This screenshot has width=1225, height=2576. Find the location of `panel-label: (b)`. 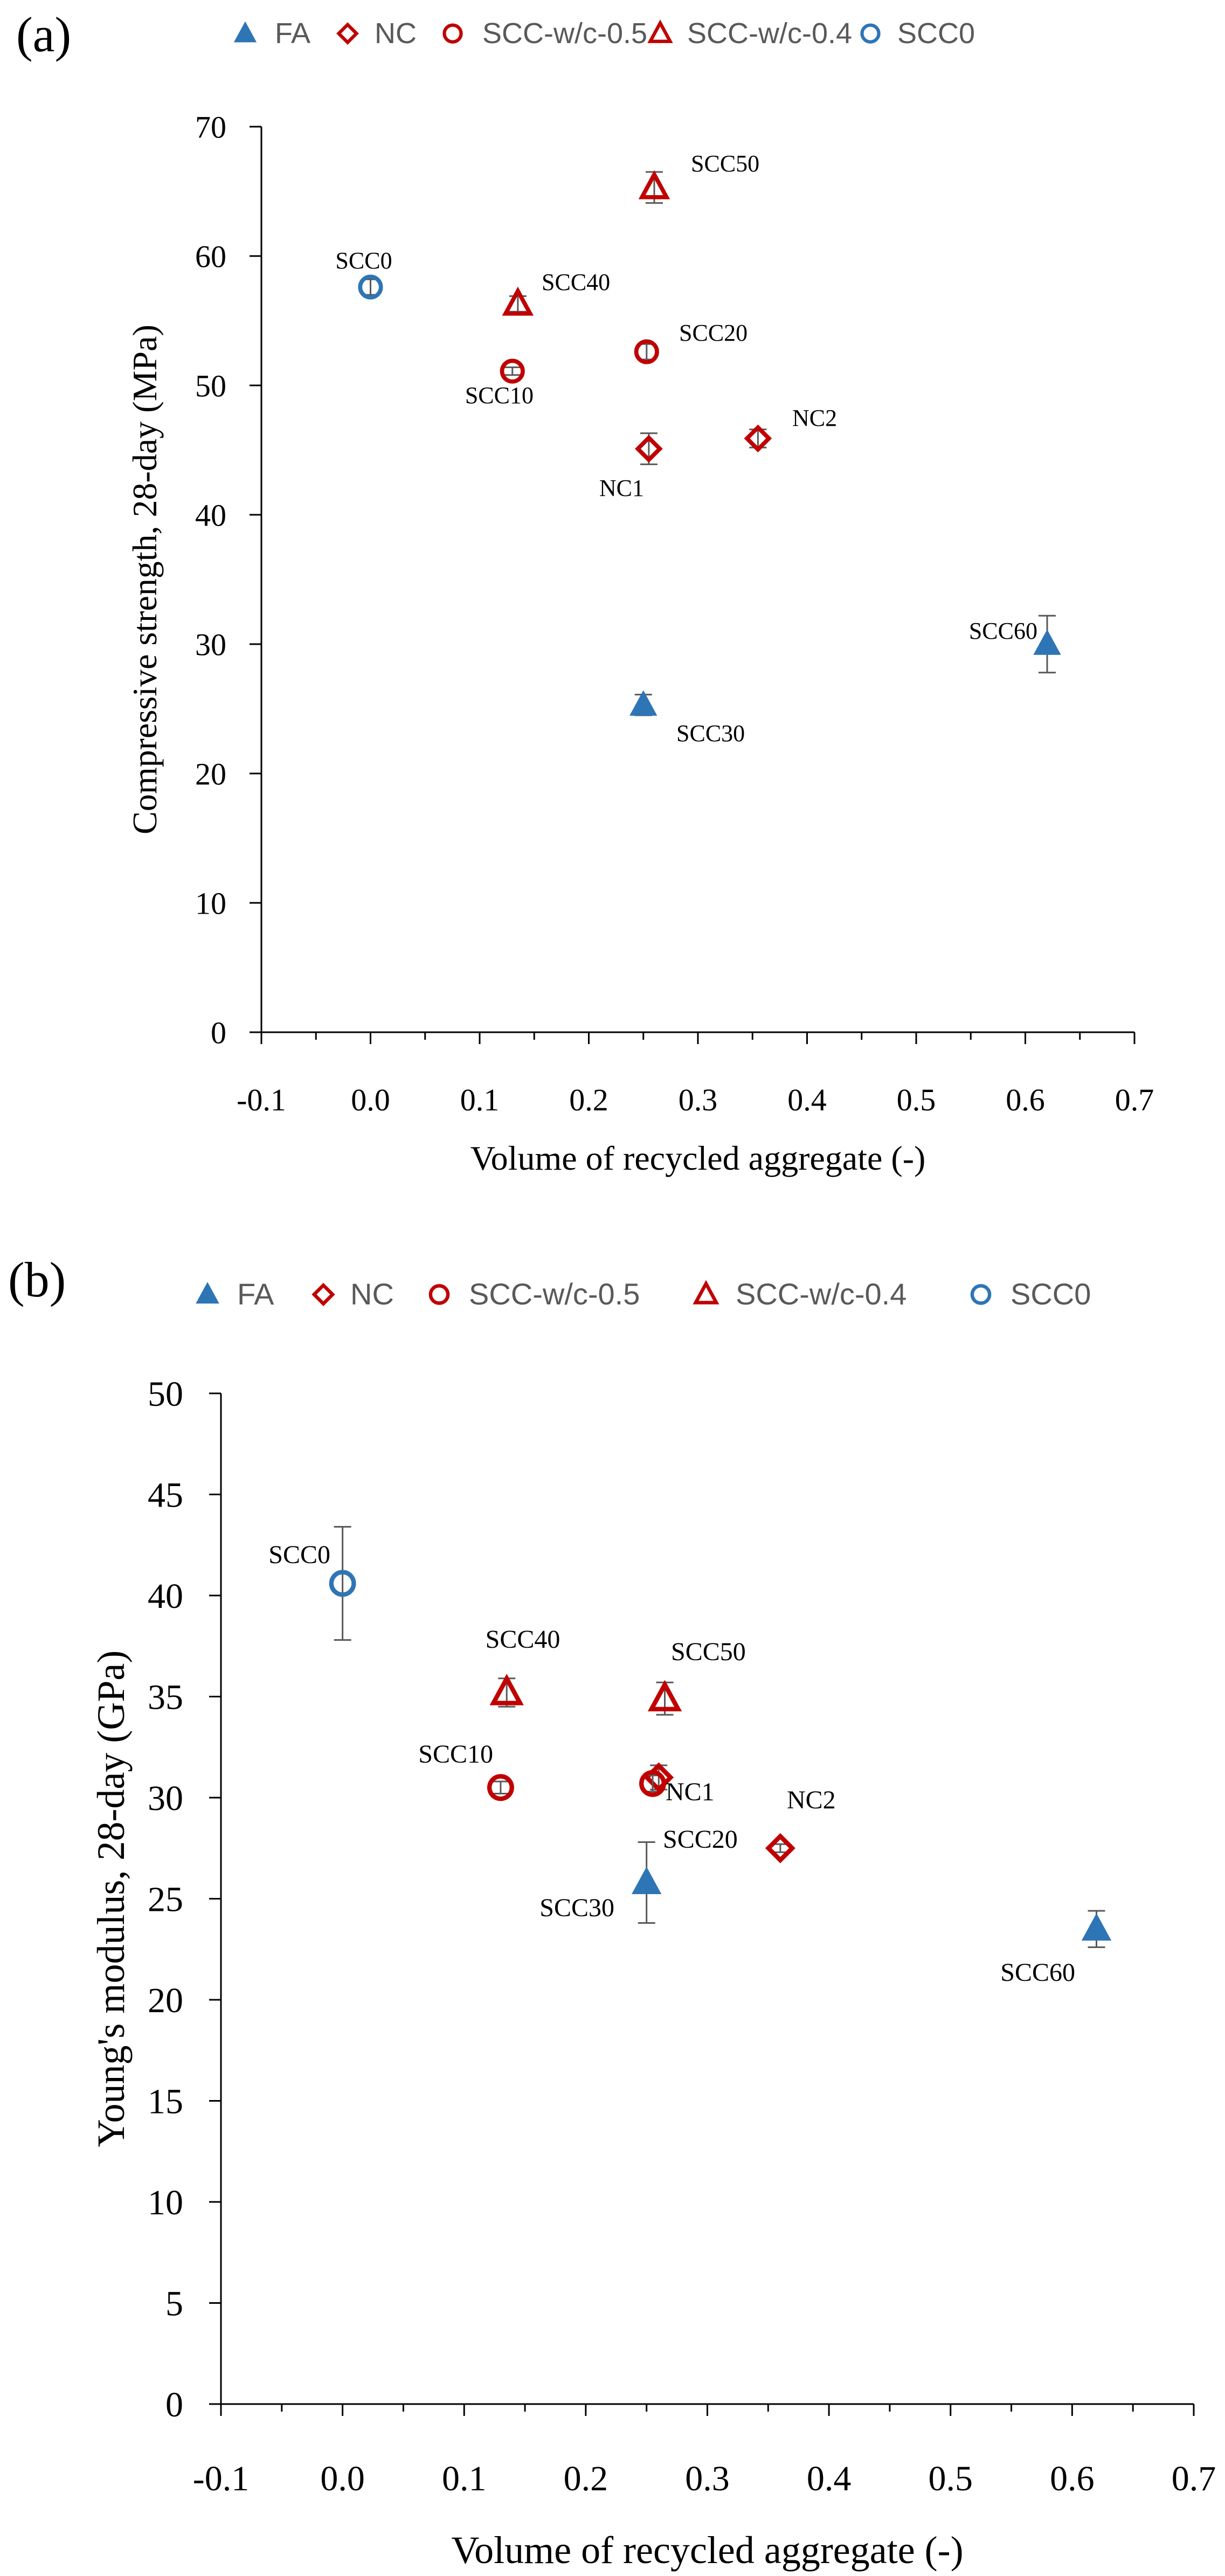

panel-label: (b) is located at coordinates (37, 1279).